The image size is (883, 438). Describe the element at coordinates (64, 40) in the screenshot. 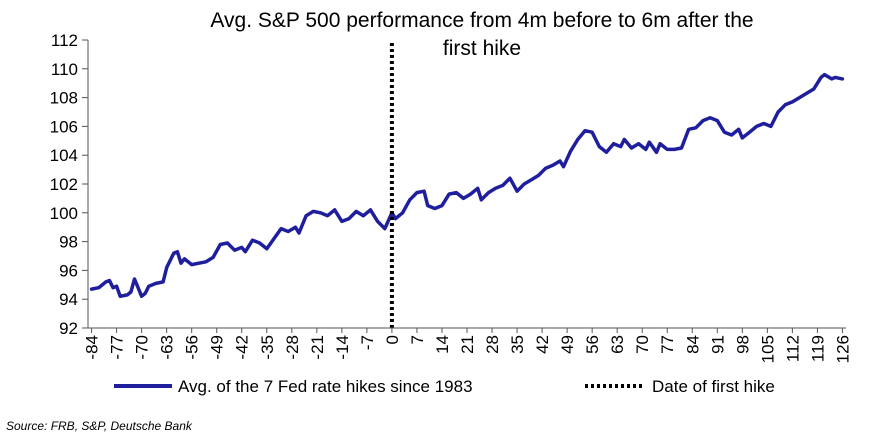

I see `y-tick-label: 112` at that location.